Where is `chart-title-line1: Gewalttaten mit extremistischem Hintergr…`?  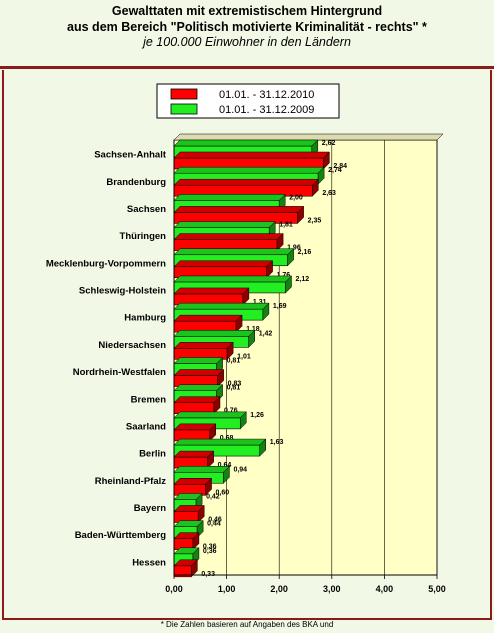
chart-title-line1: Gewalttaten mit extremistischem Hintergr… is located at coordinates (247, 11).